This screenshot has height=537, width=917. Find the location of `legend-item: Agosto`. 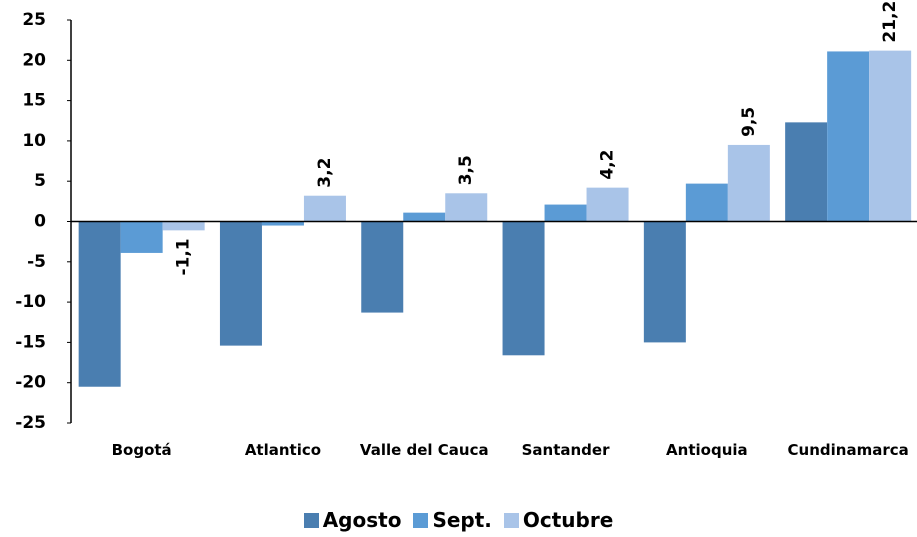

legend-item: Agosto is located at coordinates (352, 520).